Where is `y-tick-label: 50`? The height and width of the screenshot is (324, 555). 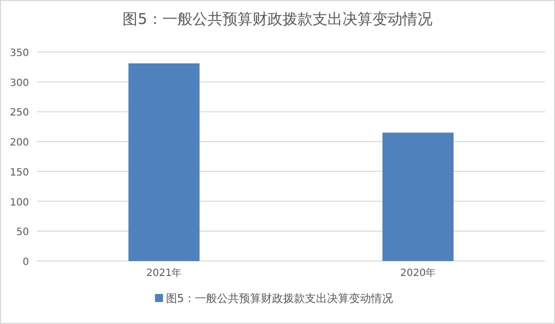 y-tick-label: 50 is located at coordinates (22, 232).